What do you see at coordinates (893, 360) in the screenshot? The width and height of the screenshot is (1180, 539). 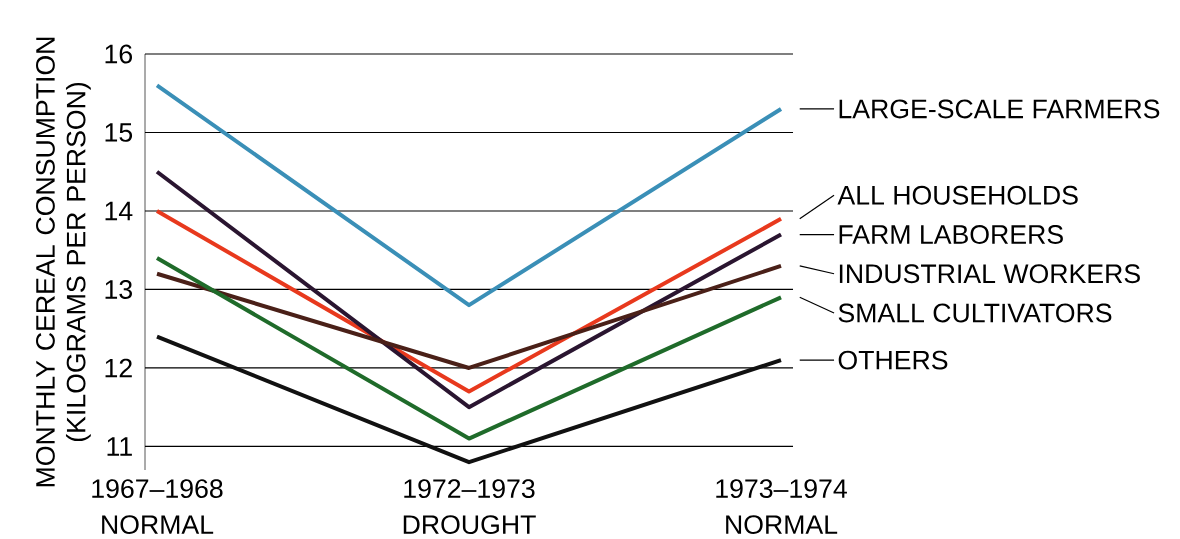 I see `text: OTHERS` at bounding box center [893, 360].